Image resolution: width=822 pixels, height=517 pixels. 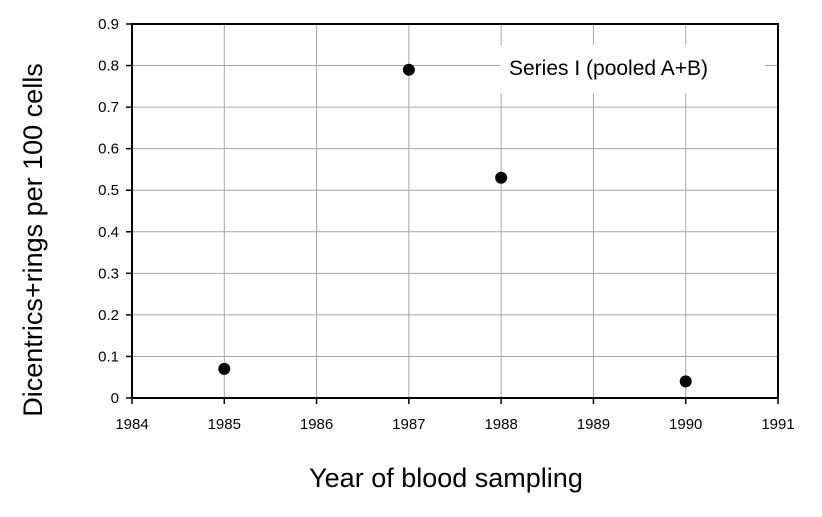 What do you see at coordinates (108, 356) in the screenshot?
I see `y-tick-label: 0.1` at bounding box center [108, 356].